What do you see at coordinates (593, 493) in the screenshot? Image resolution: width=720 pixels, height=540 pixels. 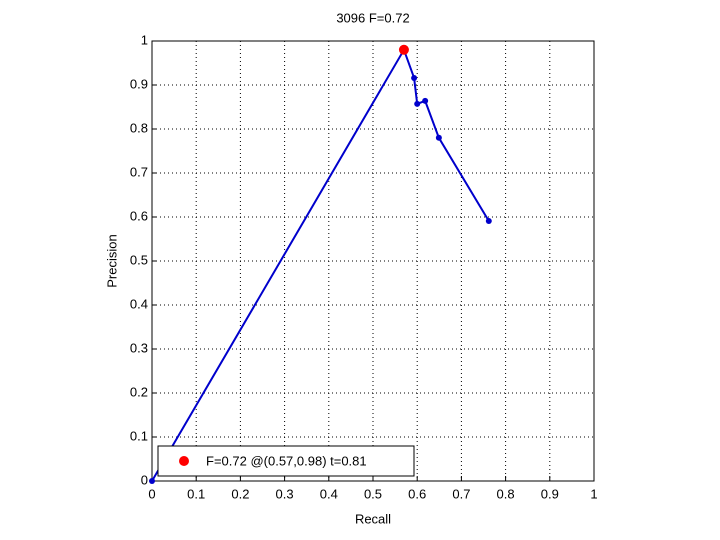 I see `x-tick-label: 1` at bounding box center [593, 493].